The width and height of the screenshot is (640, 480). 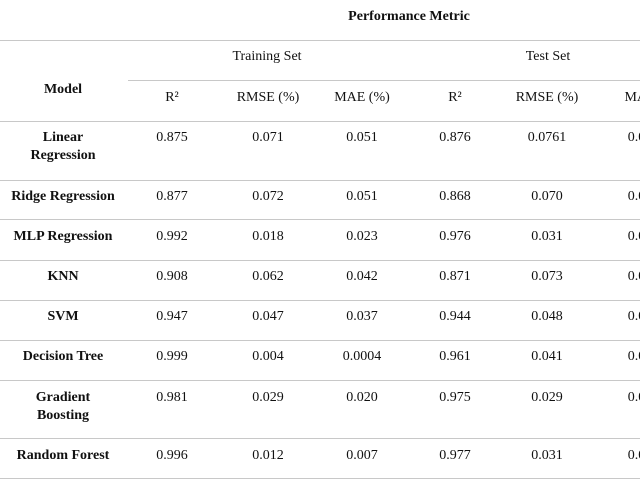 I want to click on table-value: 0.070, so click(x=547, y=196).